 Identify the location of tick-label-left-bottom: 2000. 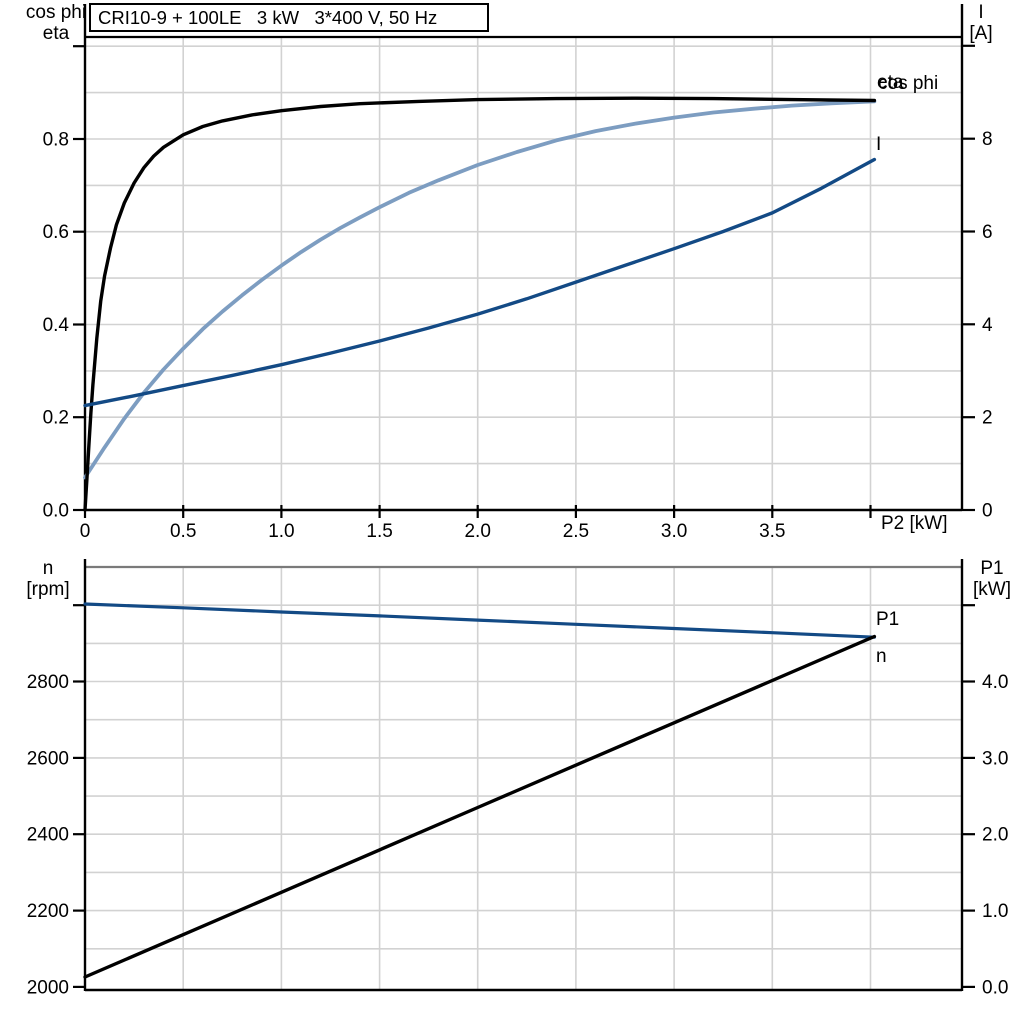
(48, 987).